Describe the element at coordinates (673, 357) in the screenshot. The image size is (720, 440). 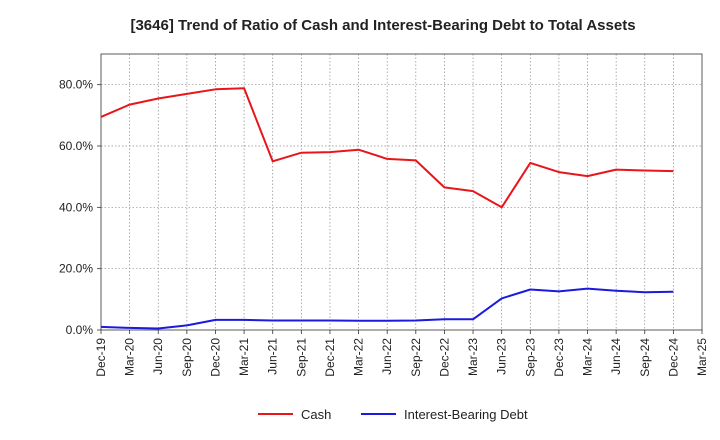
I see `x-tick-label: Dec-24` at that location.